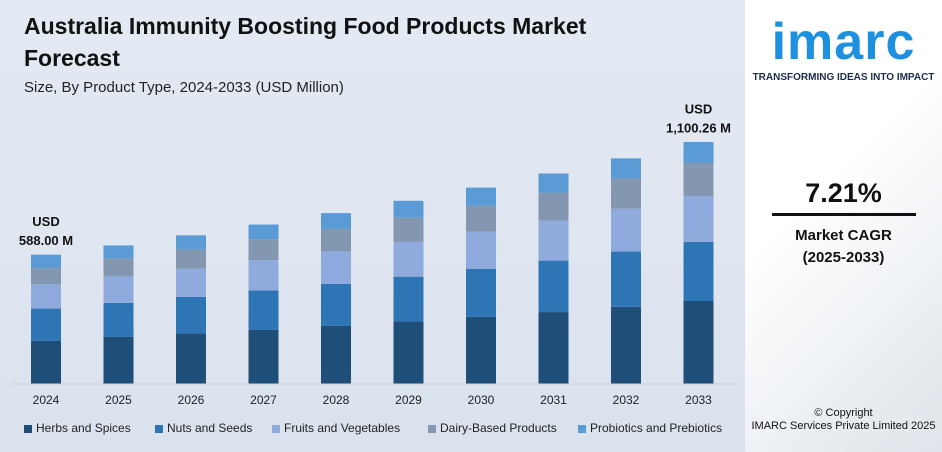 This screenshot has width=942, height=452. I want to click on x-tick-label: 2030, so click(481, 400).